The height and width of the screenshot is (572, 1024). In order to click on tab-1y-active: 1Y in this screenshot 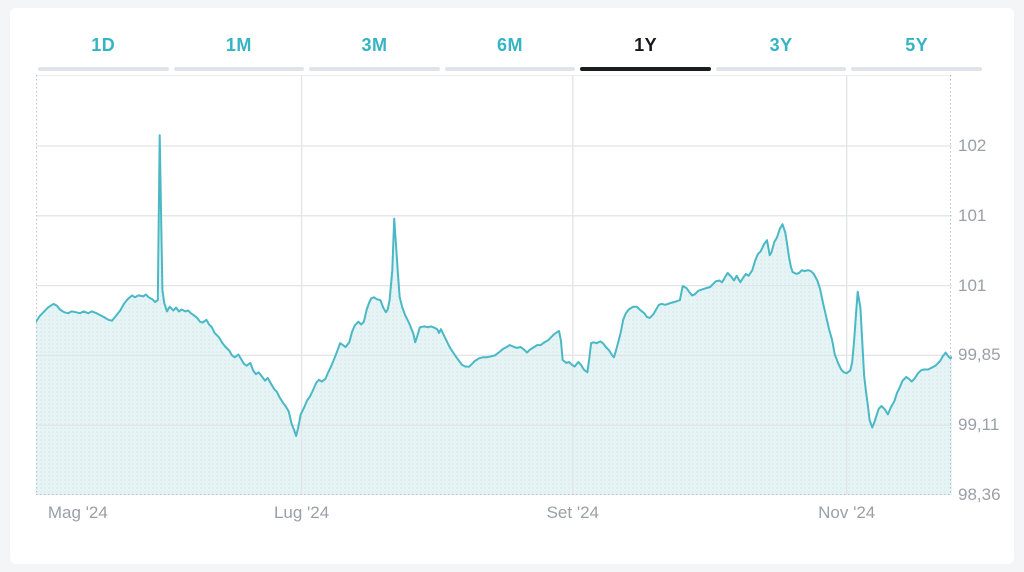, I will do `click(645, 51)`.